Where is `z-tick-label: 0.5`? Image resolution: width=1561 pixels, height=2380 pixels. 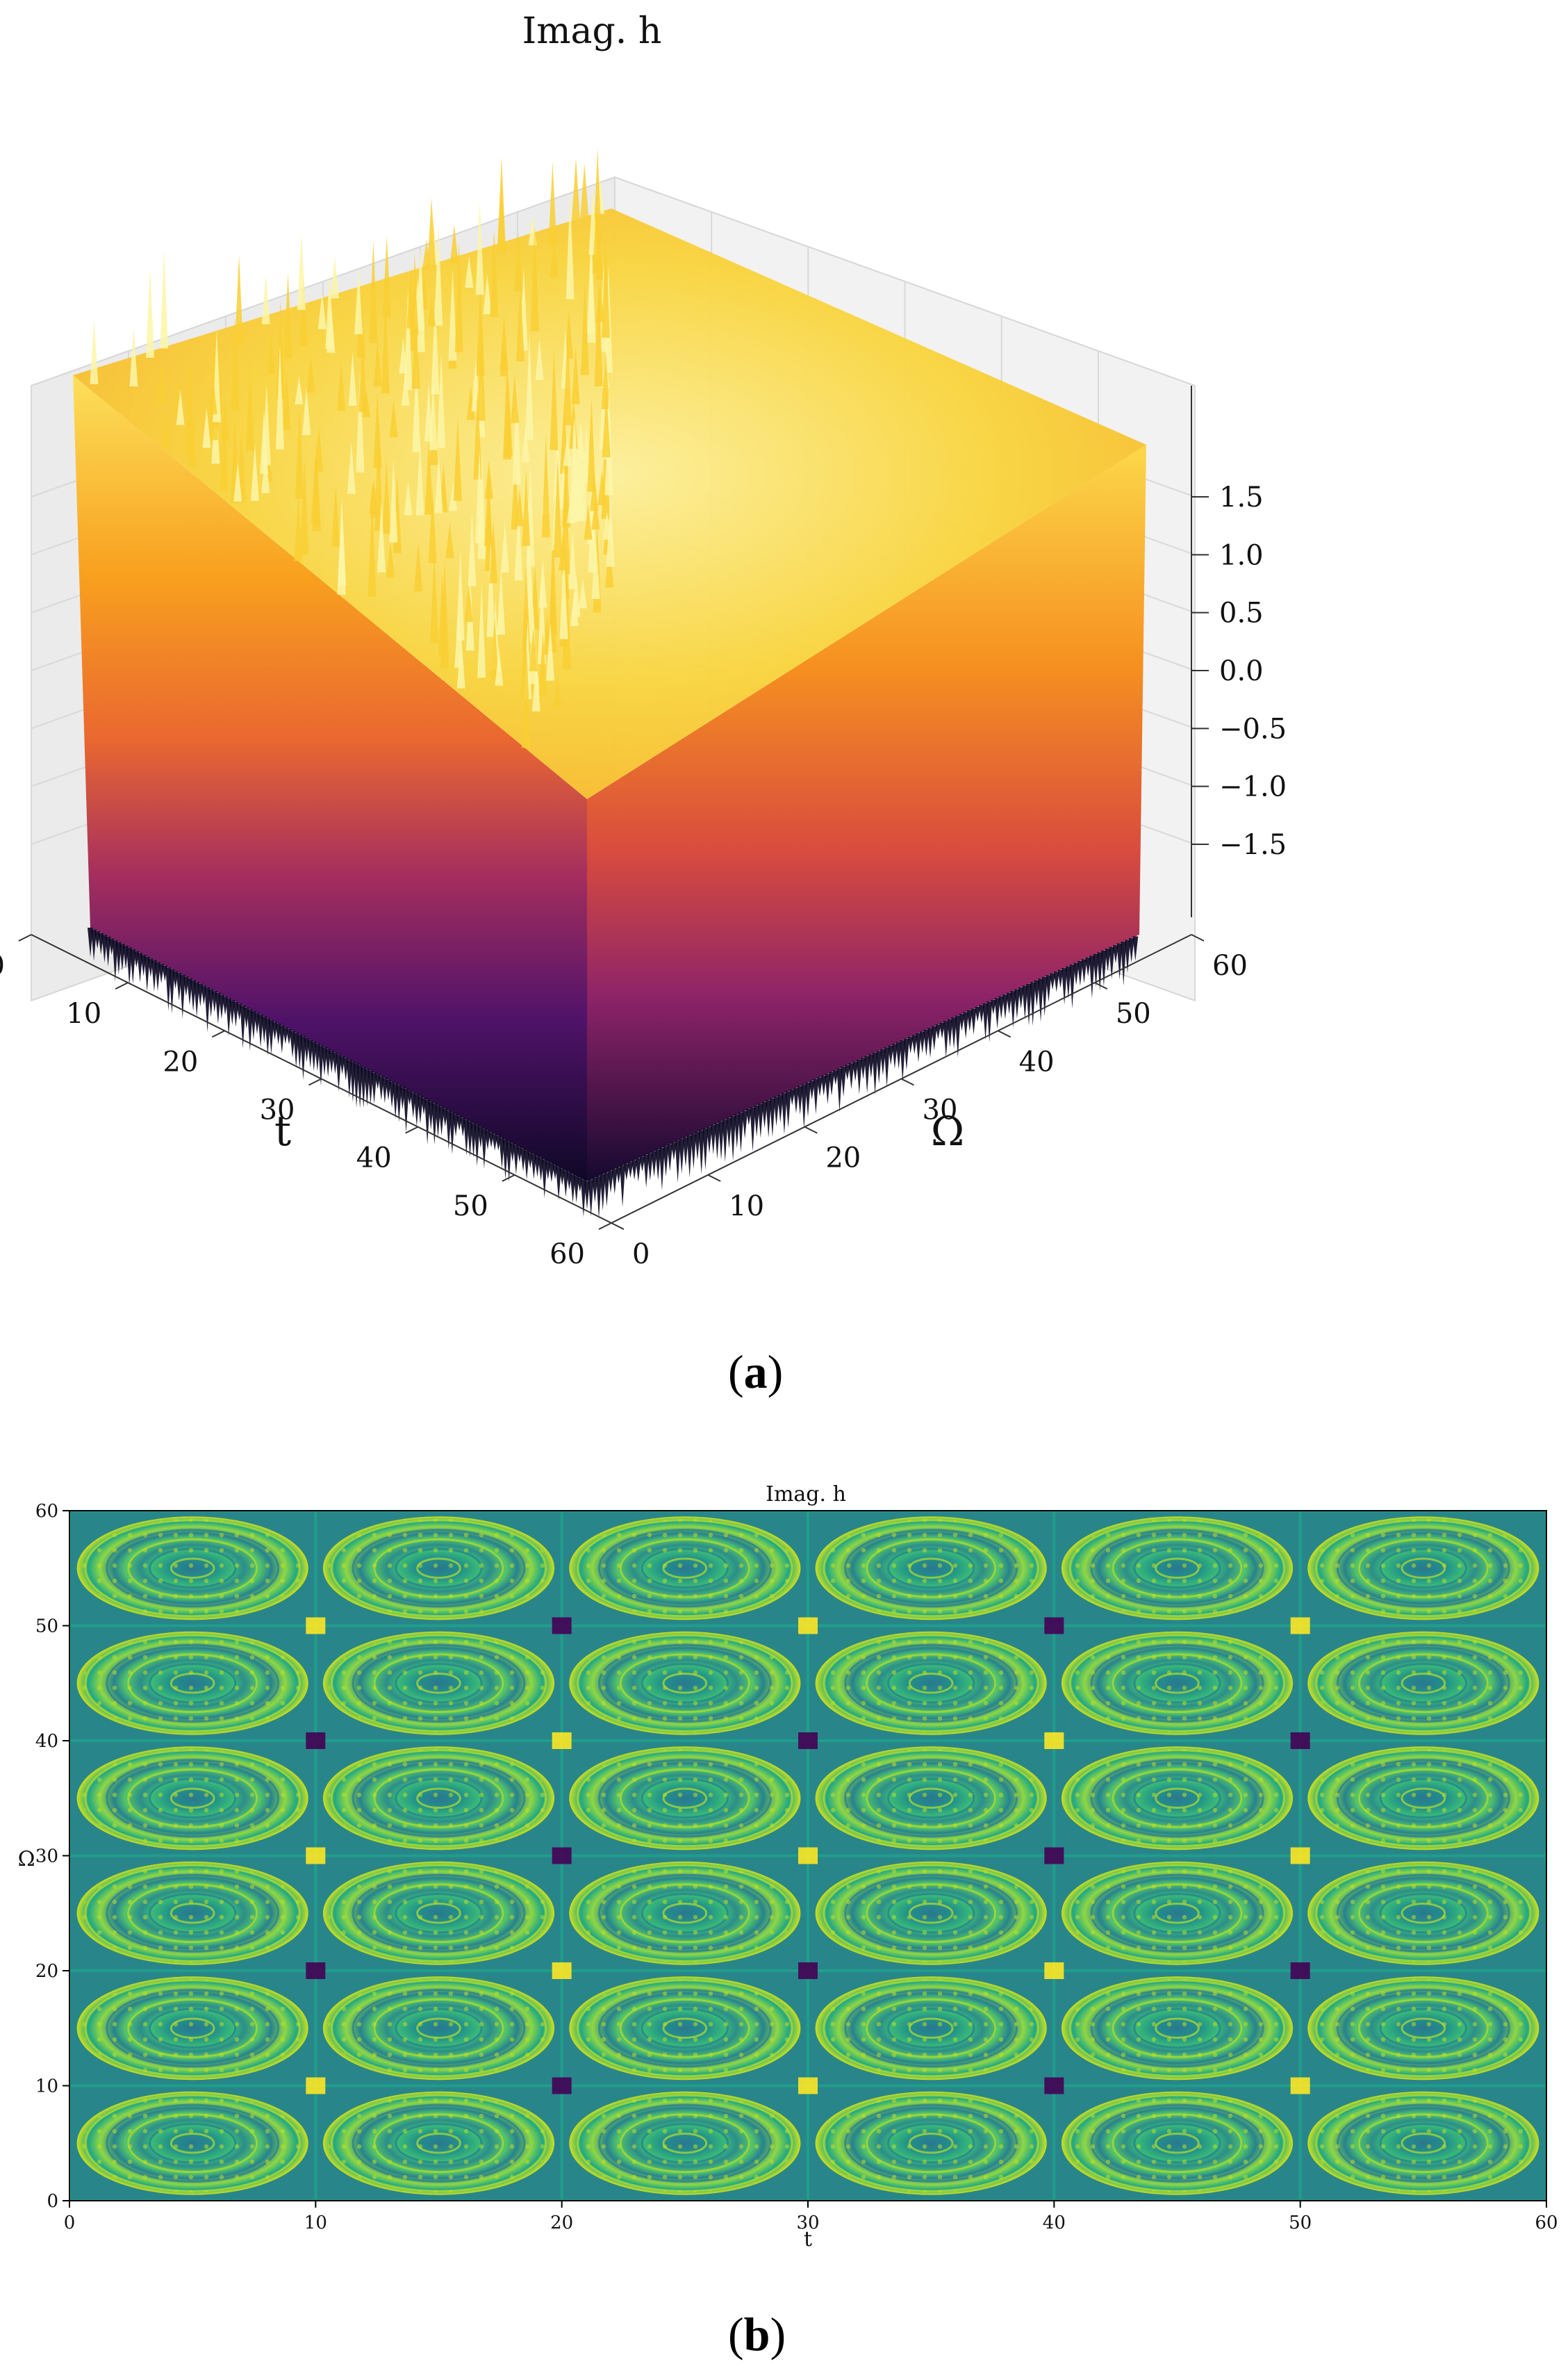 z-tick-label: 0.5 is located at coordinates (1241, 614).